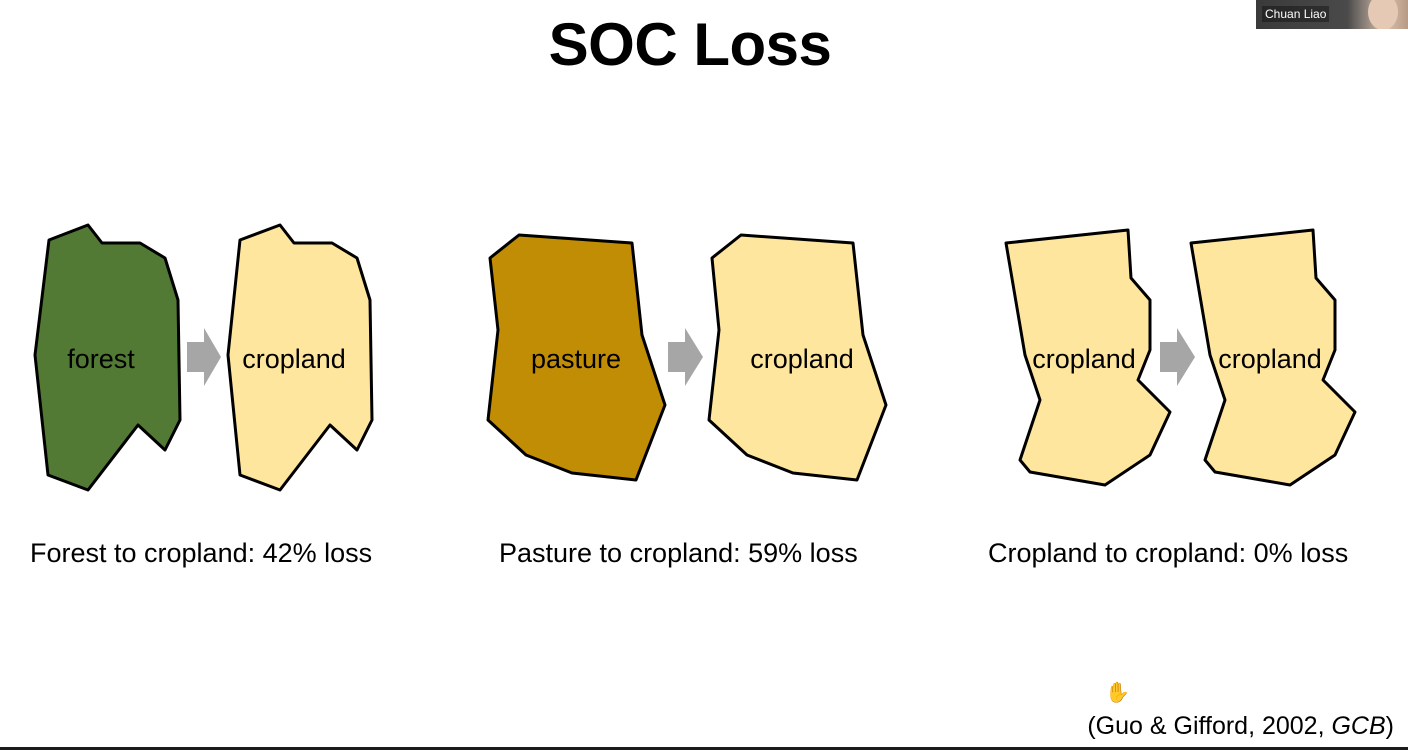 This screenshot has width=1408, height=750. Describe the element at coordinates (704, 748) in the screenshot. I see `bottom-divider` at that location.